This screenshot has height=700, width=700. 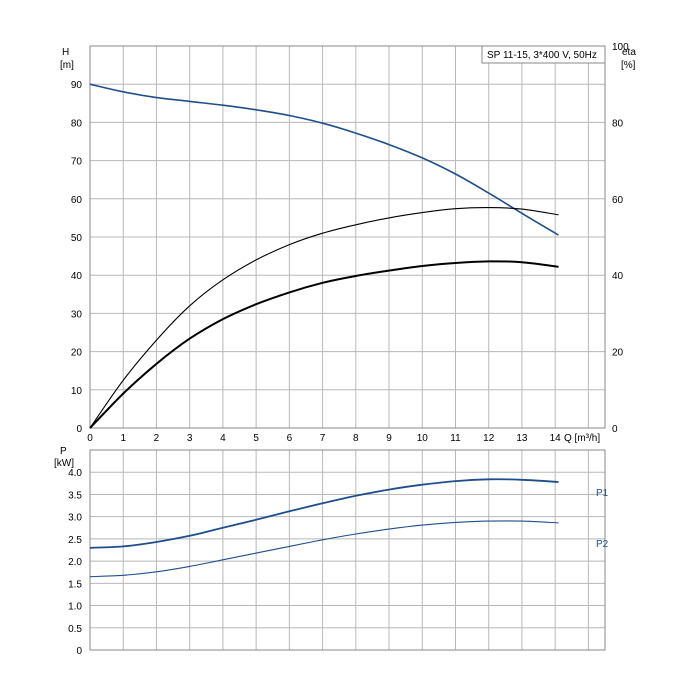 I want to click on h-tick-label: 90, so click(x=77, y=85).